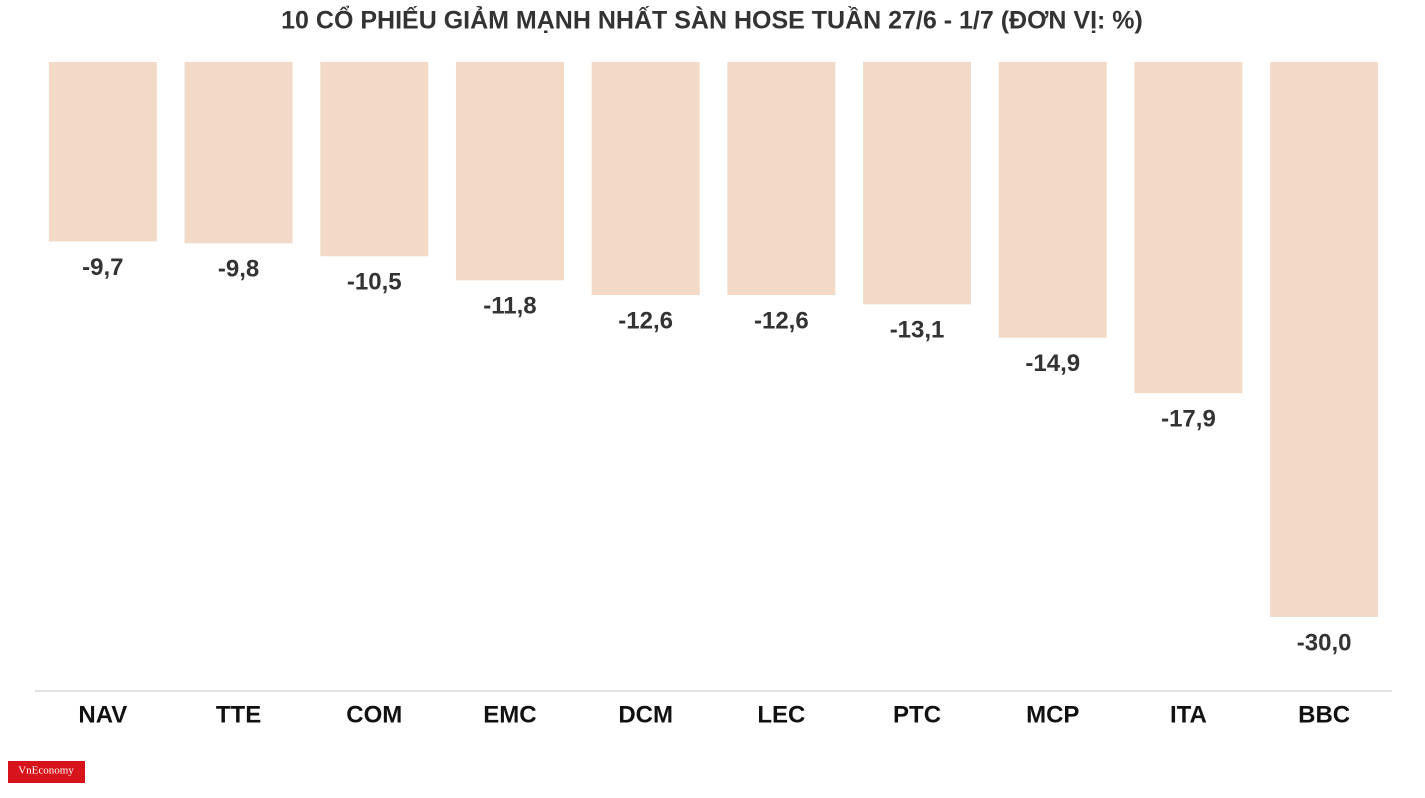 This screenshot has height=798, width=1425. What do you see at coordinates (917, 330) in the screenshot?
I see `value-label: -13,1` at bounding box center [917, 330].